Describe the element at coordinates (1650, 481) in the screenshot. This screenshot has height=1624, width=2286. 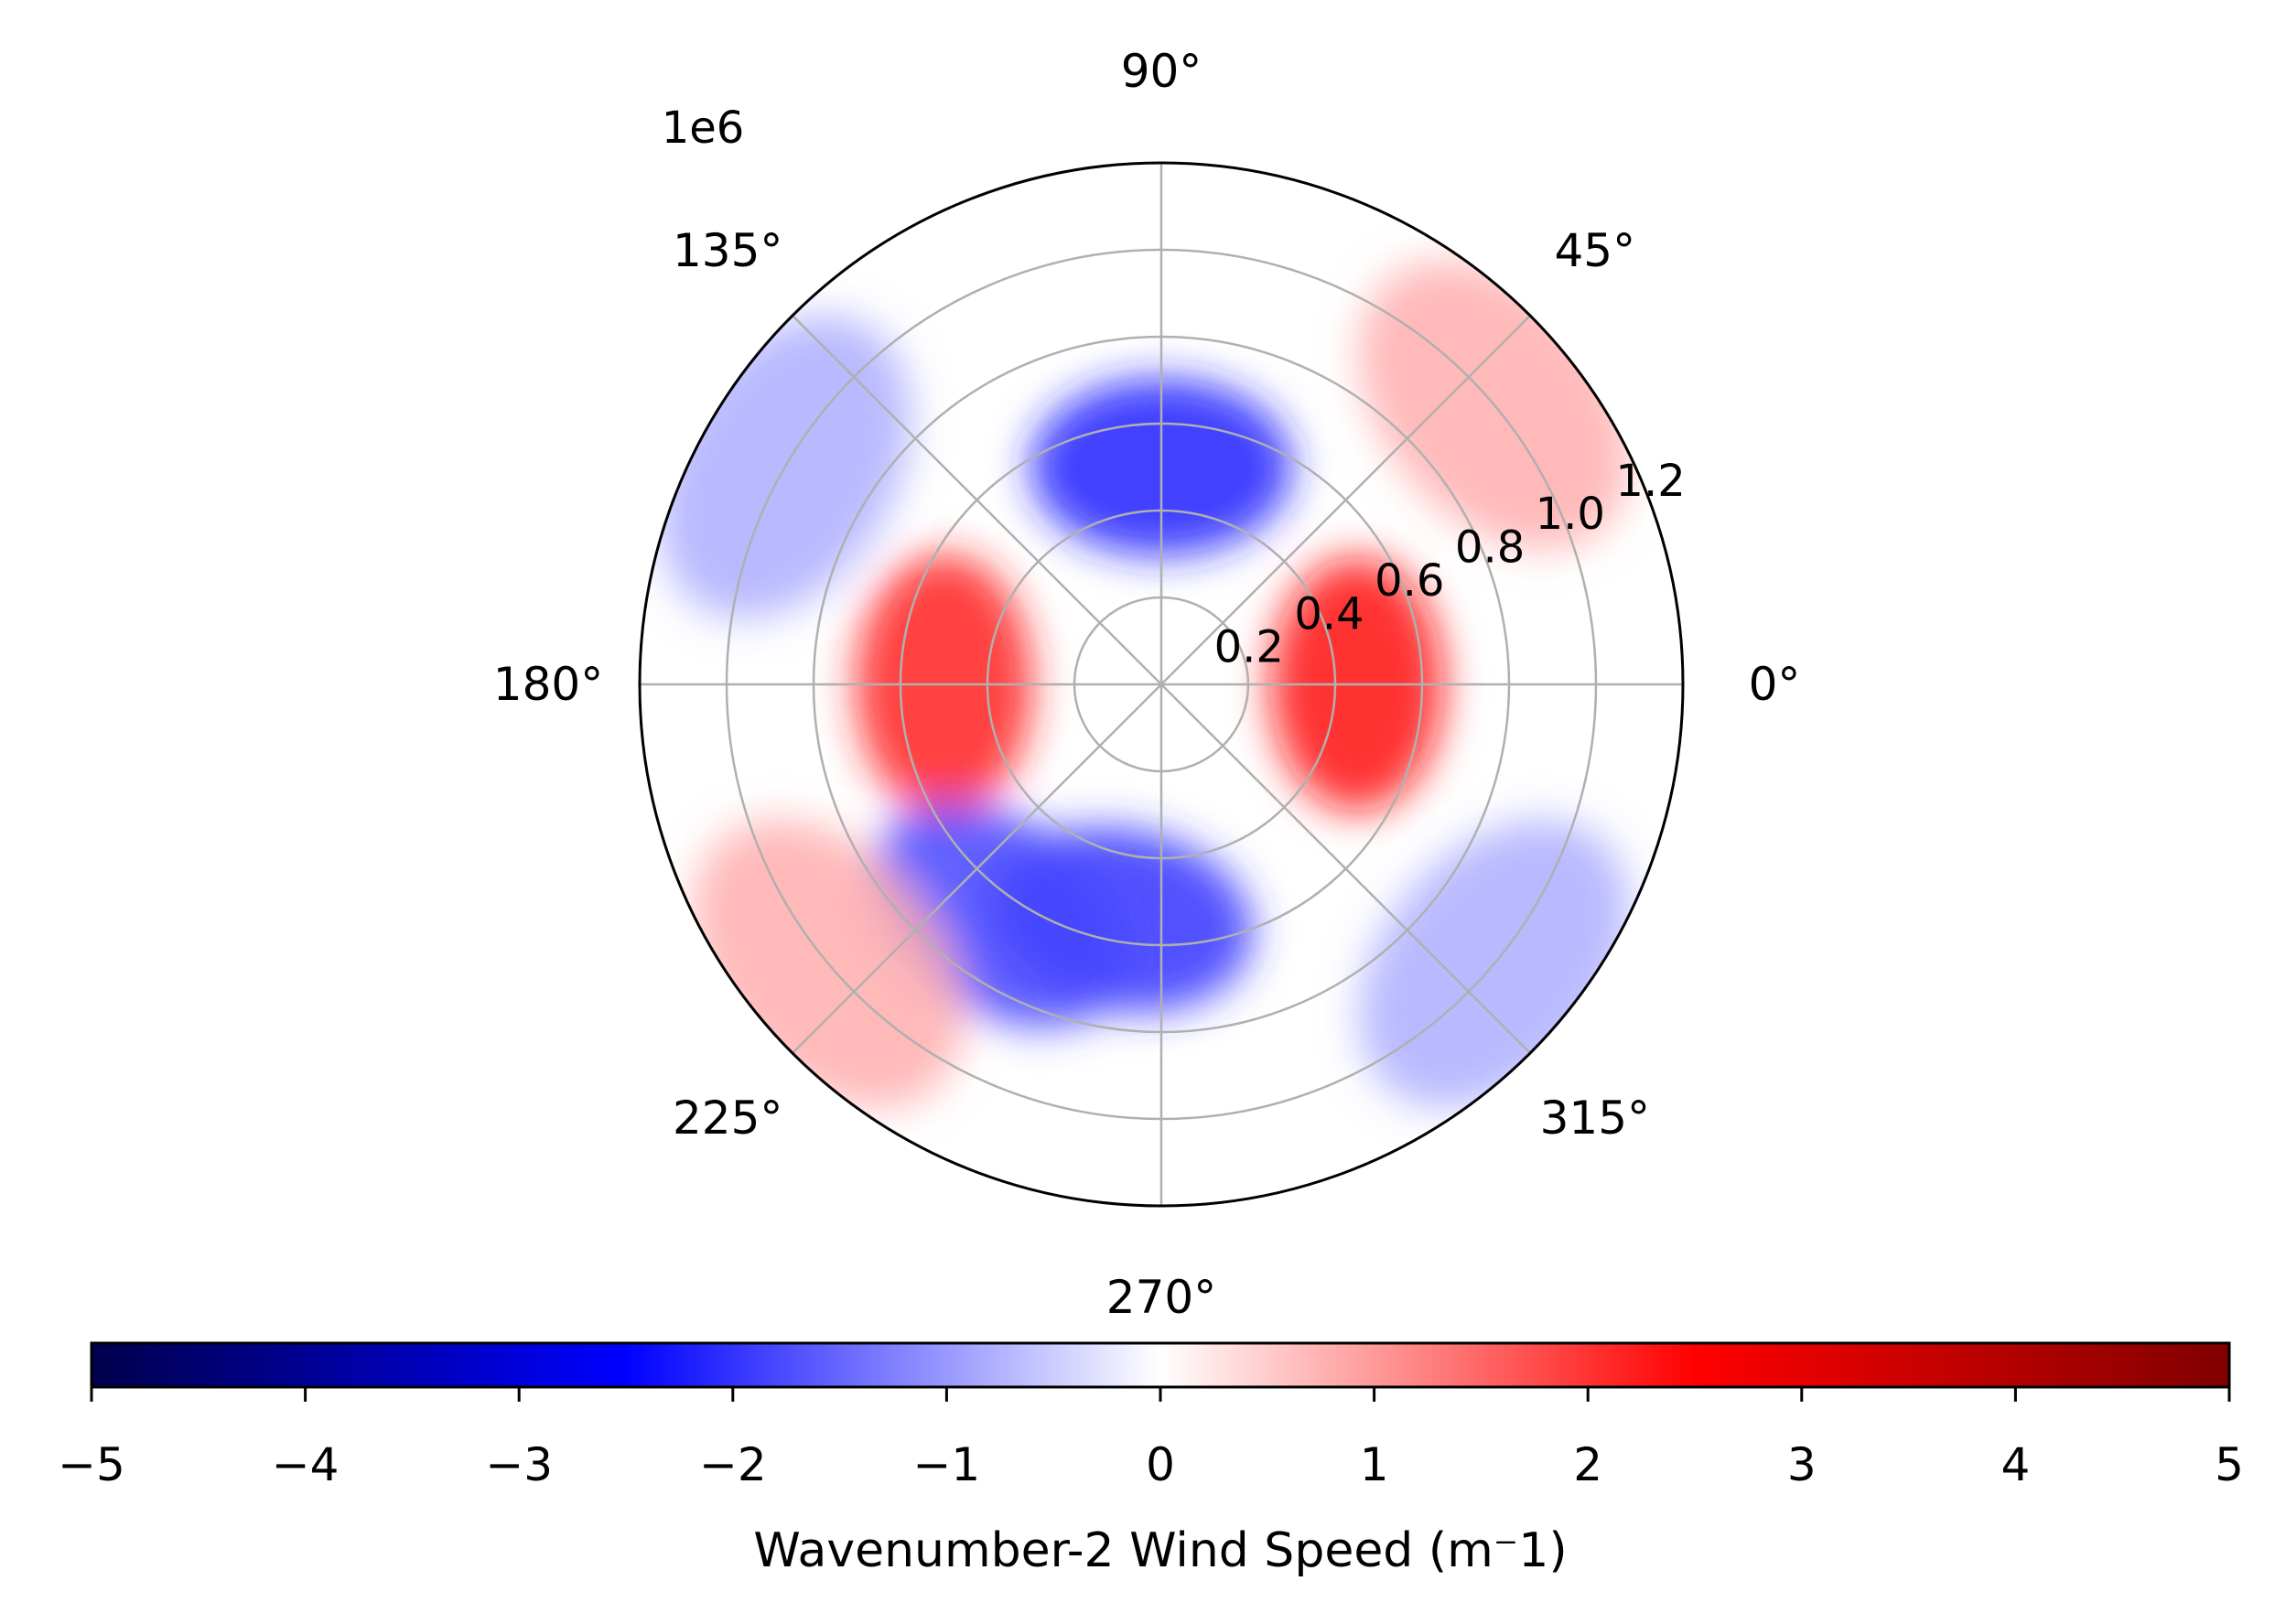
I see `radial-tick-label-5: 1.2` at that location.